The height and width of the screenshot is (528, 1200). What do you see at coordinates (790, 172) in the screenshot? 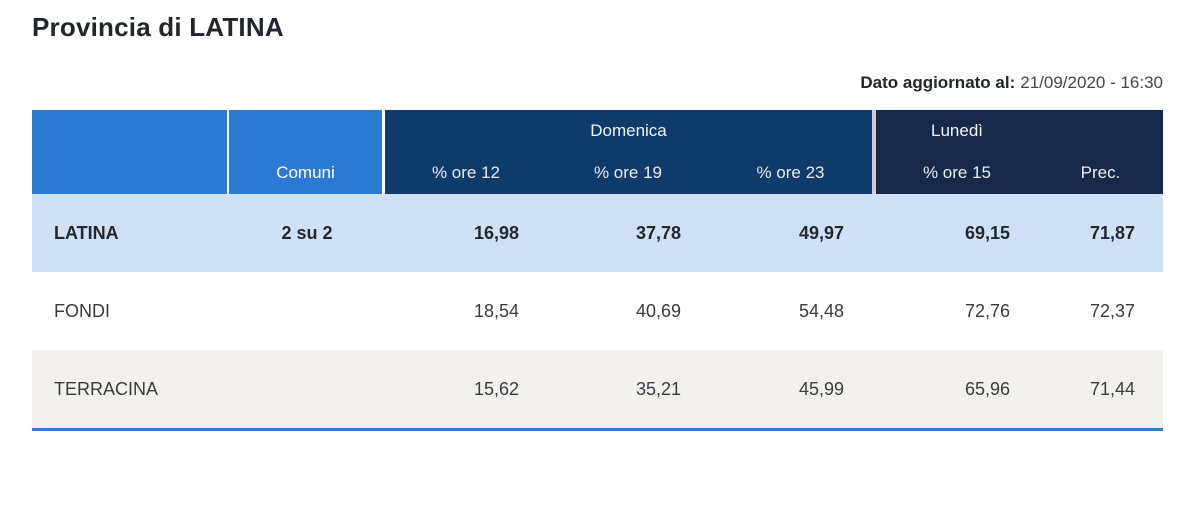
I see `col-label-ore23: % ore 23` at bounding box center [790, 172].